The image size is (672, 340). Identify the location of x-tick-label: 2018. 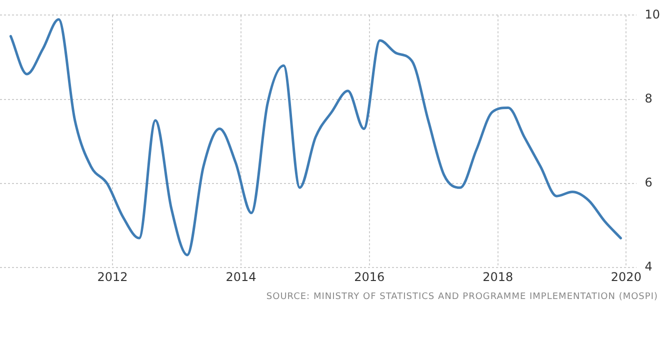
(498, 277).